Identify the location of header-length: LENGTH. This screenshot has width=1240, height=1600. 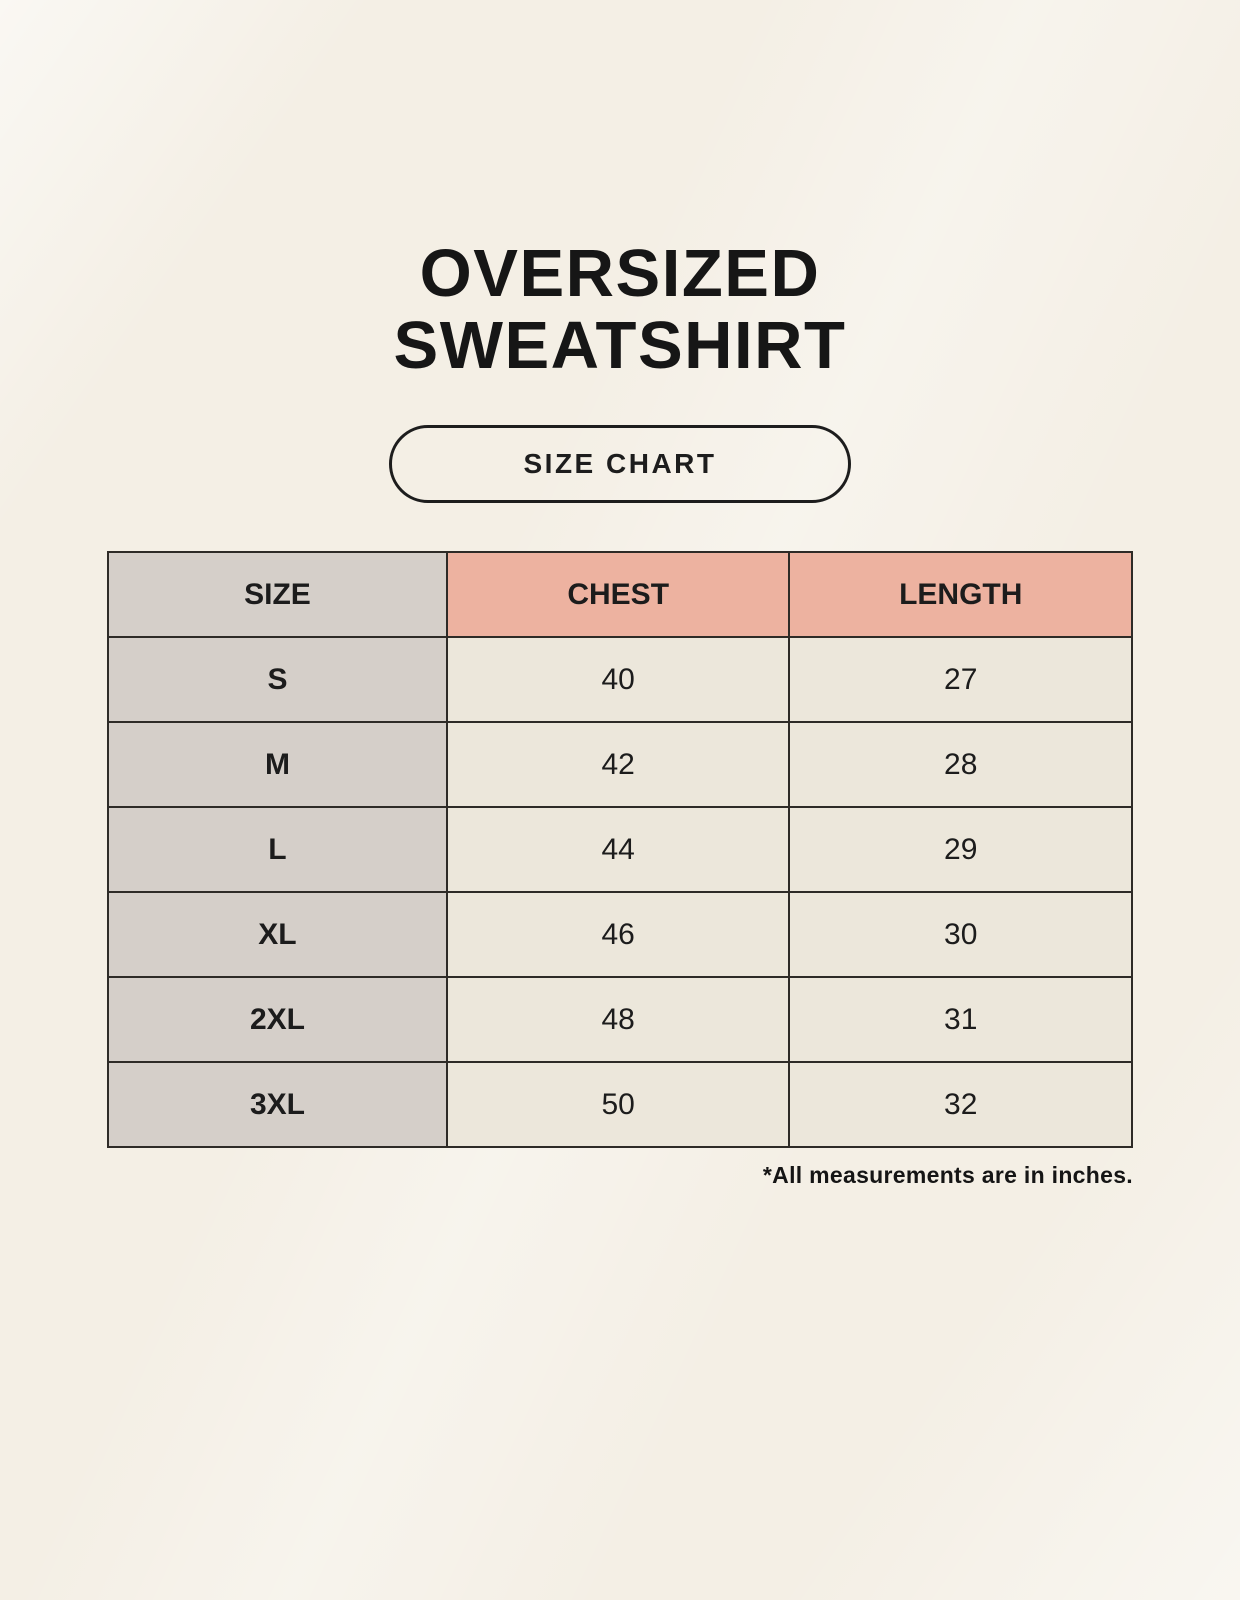
(960, 595).